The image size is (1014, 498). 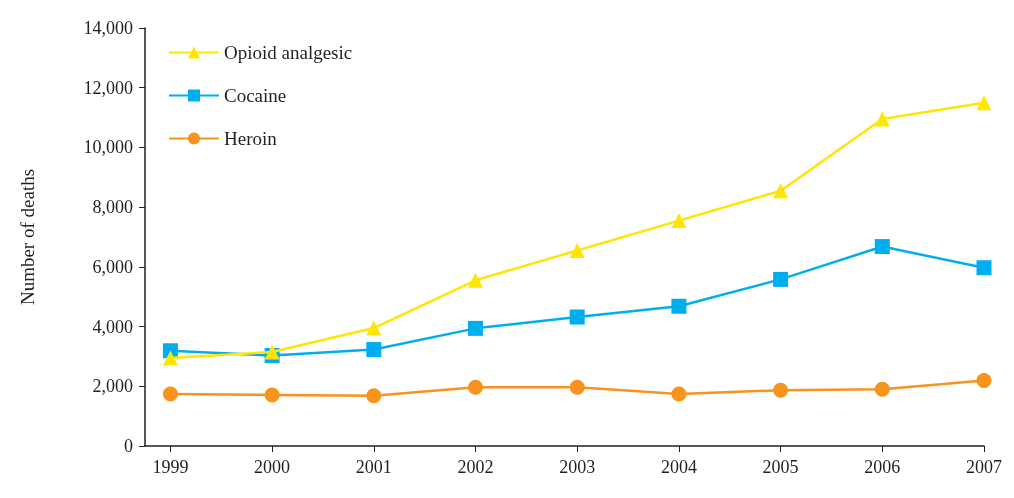 I want to click on x-tick-label: 2006, so click(x=882, y=467).